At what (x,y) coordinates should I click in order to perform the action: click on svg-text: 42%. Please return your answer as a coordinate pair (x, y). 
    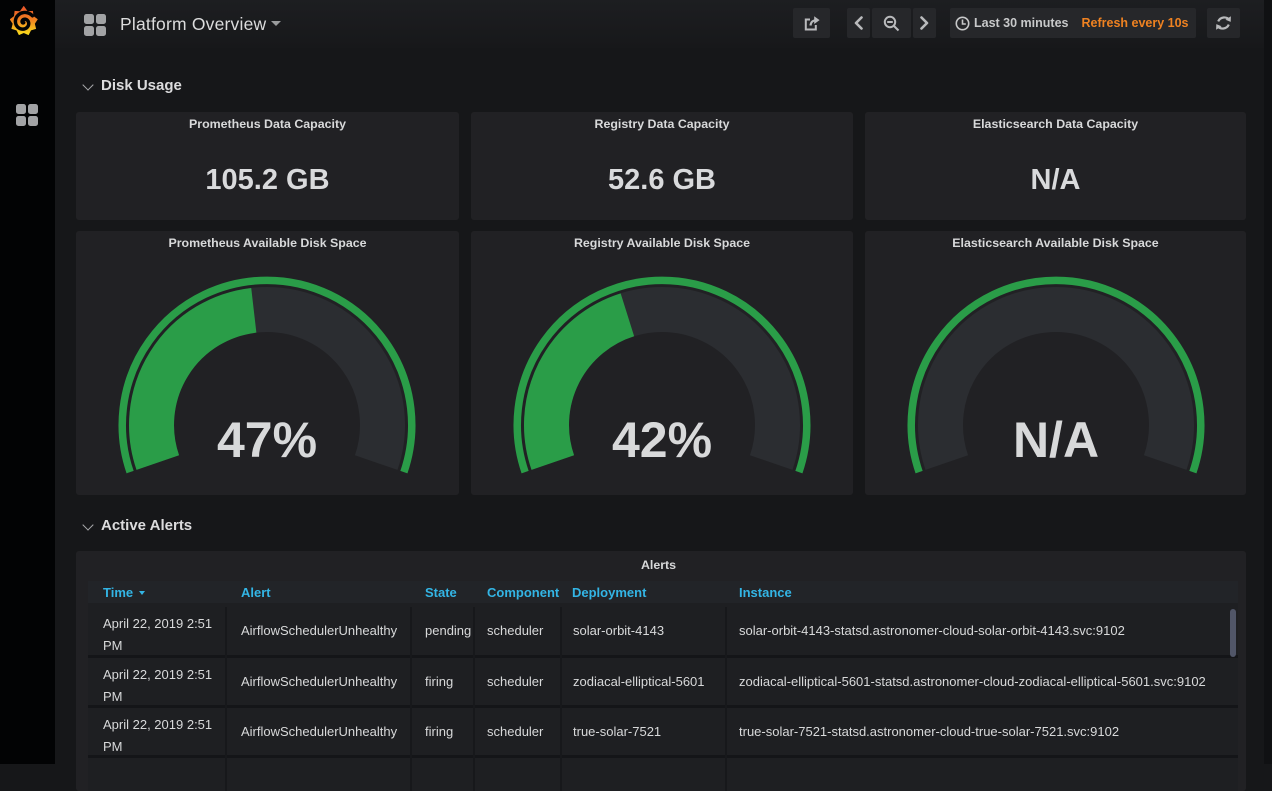
    Looking at the image, I should click on (662, 440).